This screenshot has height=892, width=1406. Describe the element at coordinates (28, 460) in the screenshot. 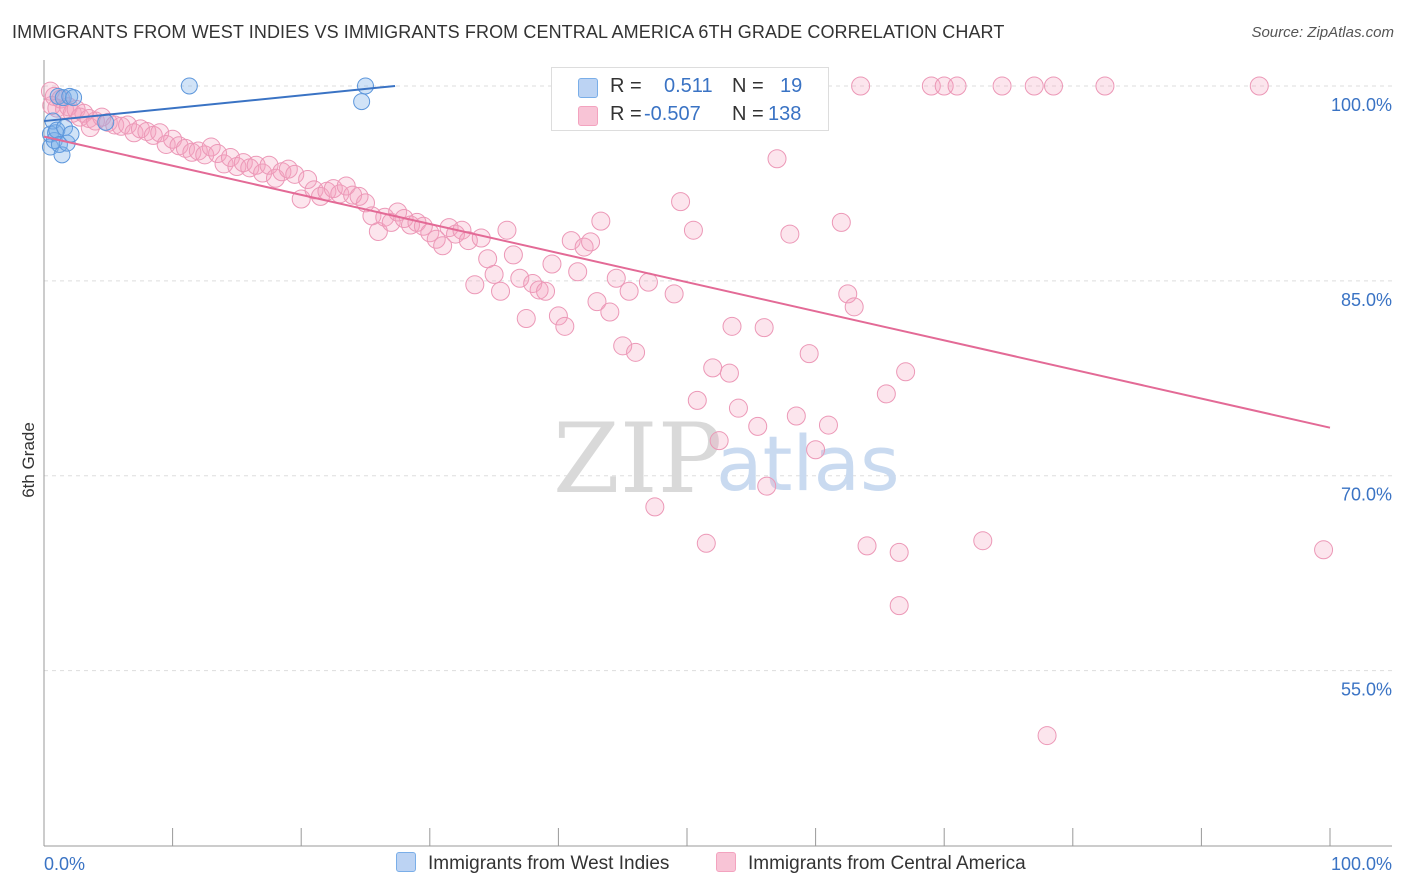

I see `y-axis-label: 6th Grade` at that location.